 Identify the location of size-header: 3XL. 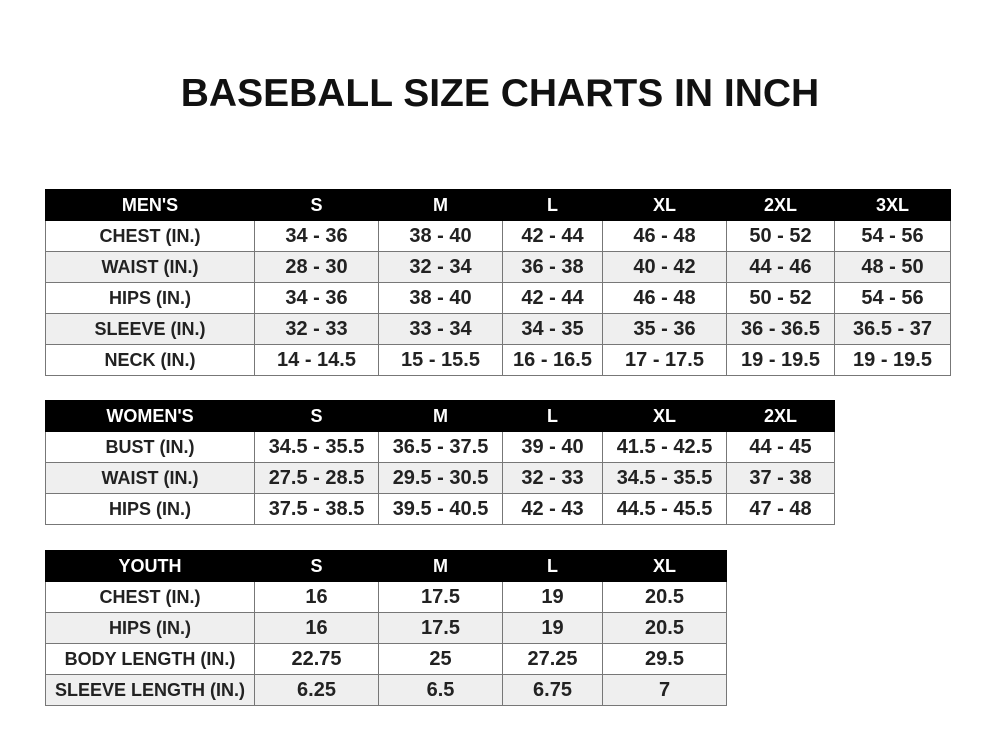
(892, 205).